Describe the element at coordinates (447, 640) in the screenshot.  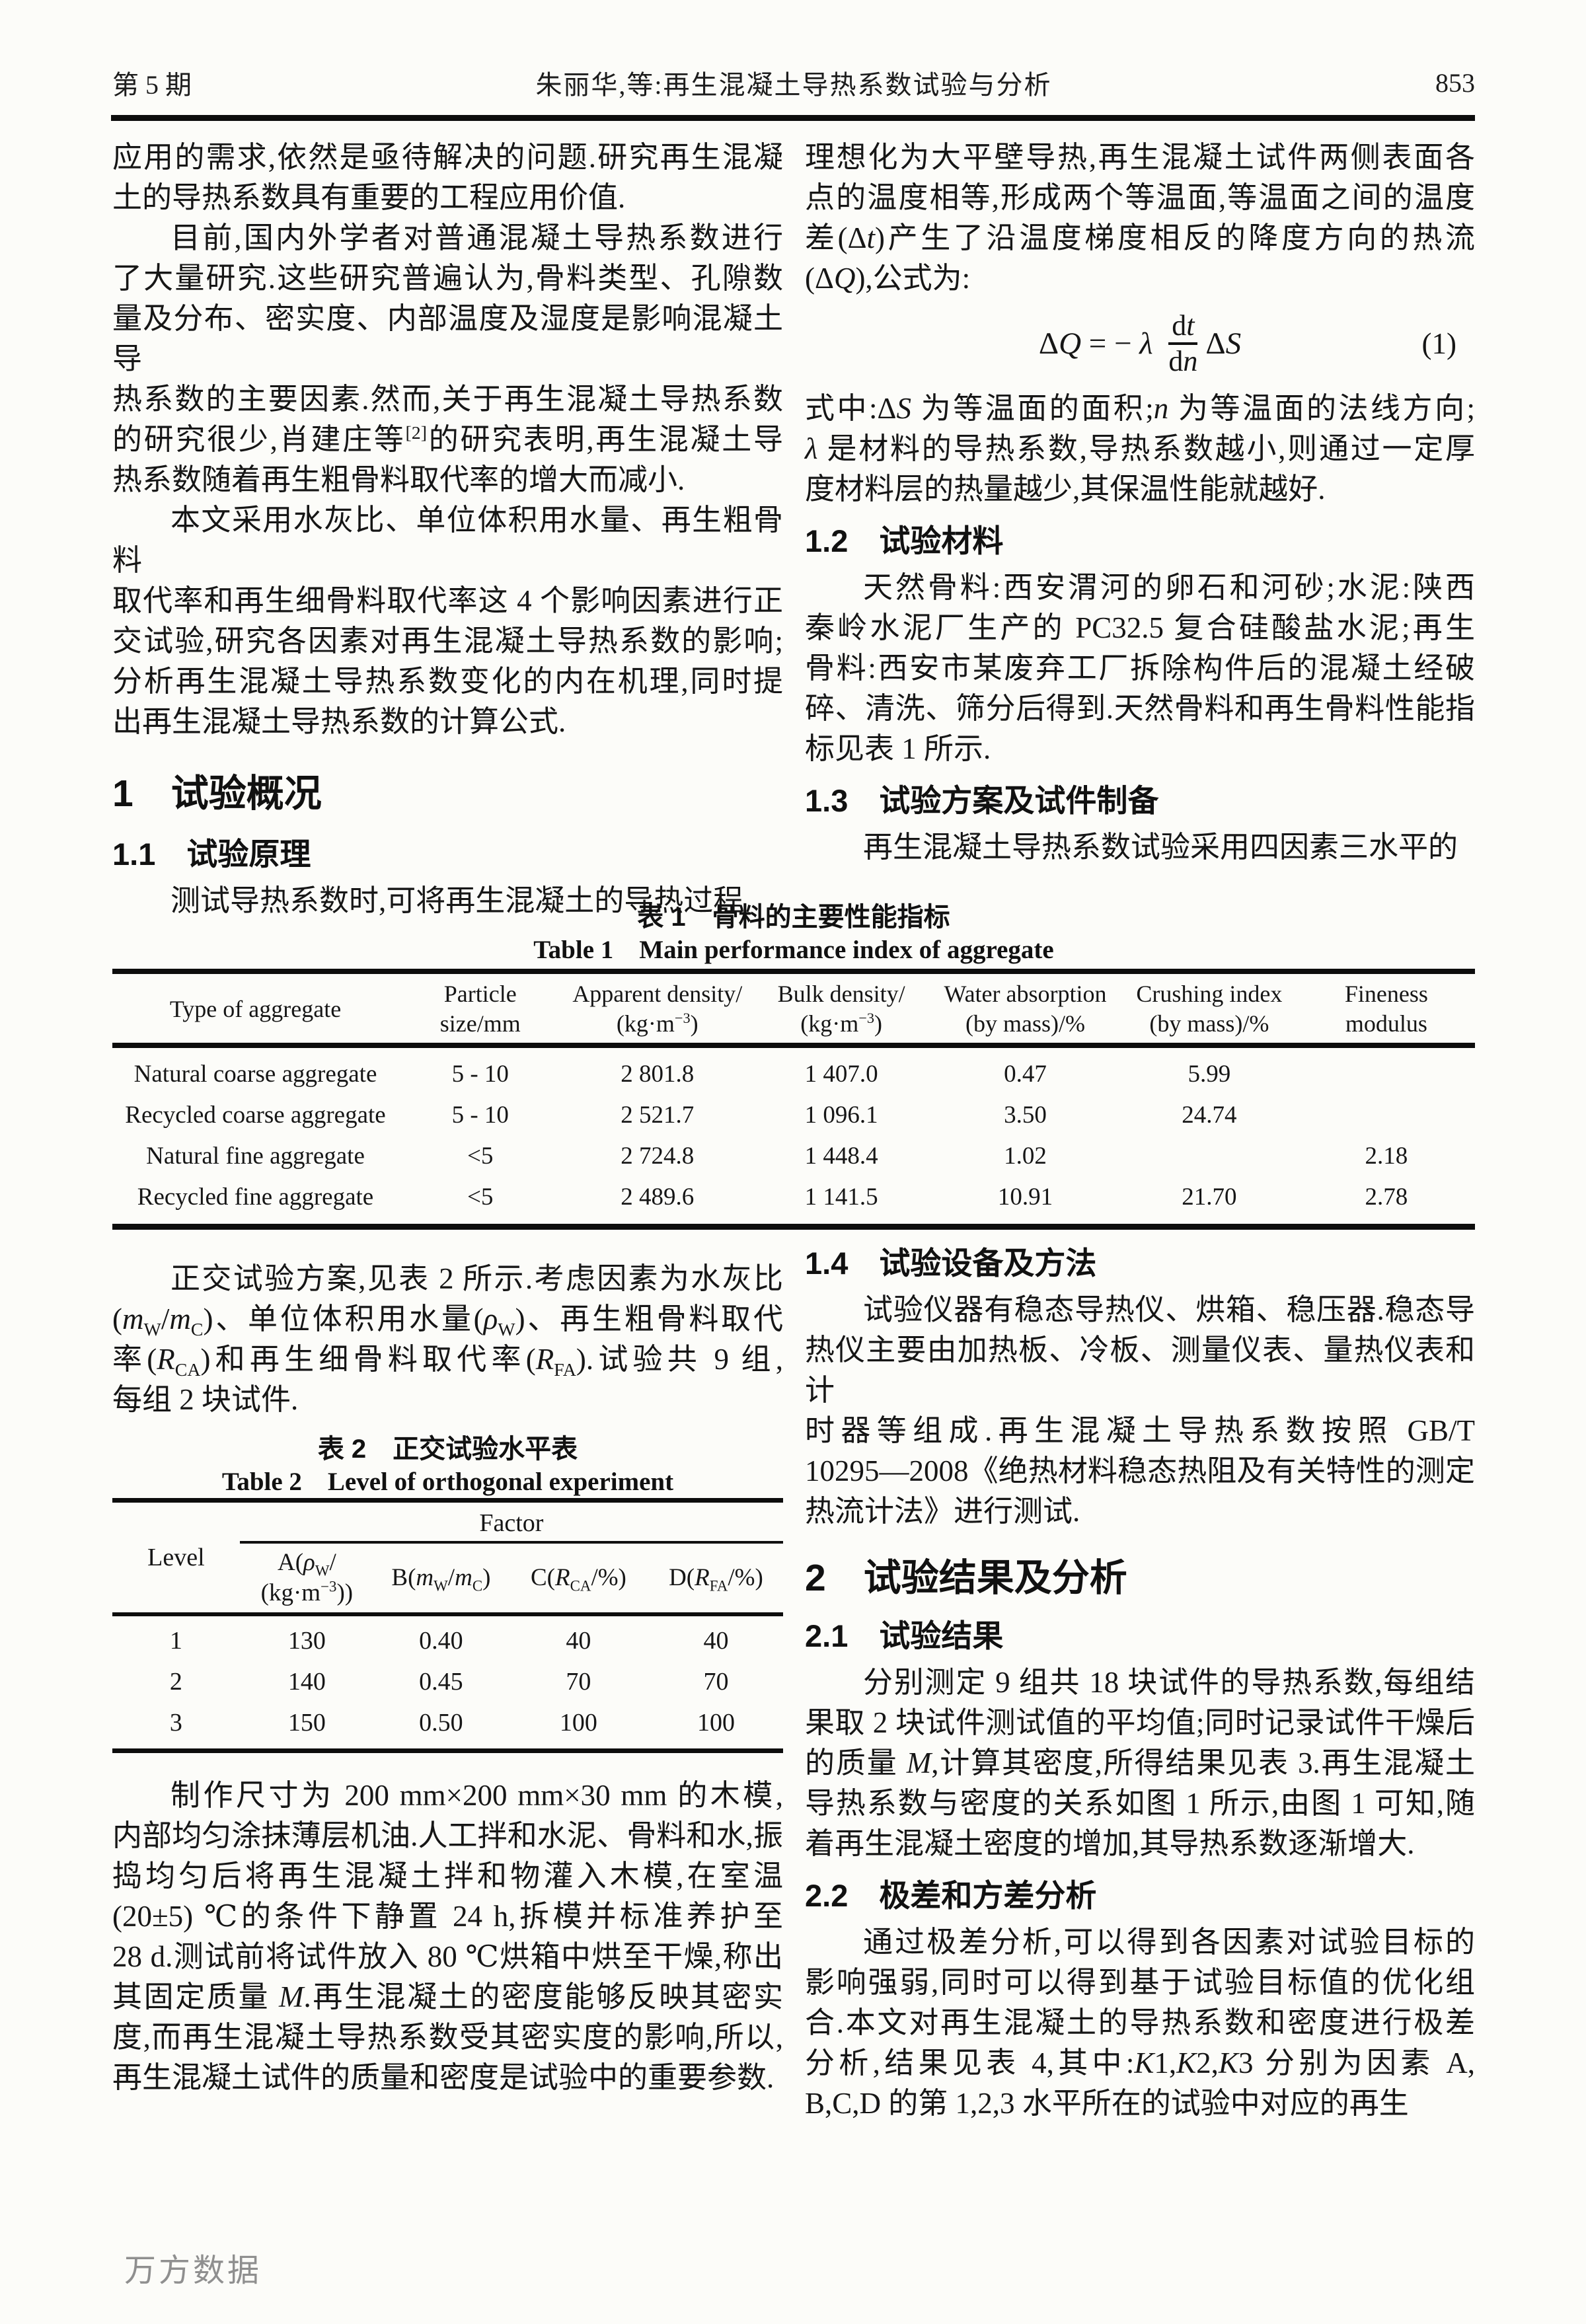
I see `text-line: 交试验,研究各因素对再生混凝土导热系数的影响;` at that location.